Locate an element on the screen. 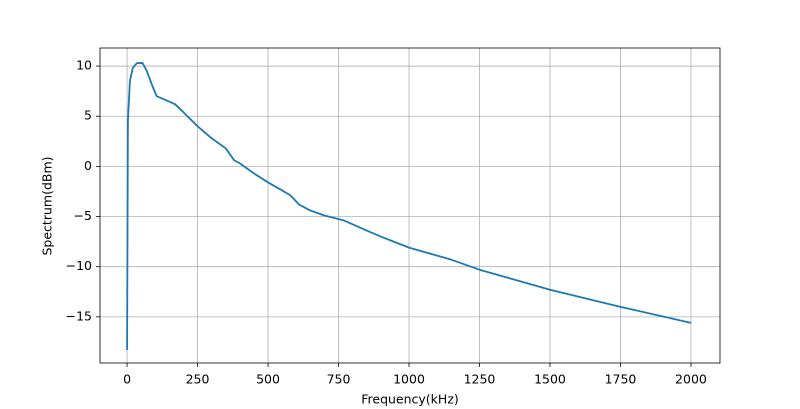 The width and height of the screenshot is (800, 409). y-tick-label: −15 is located at coordinates (79, 315).